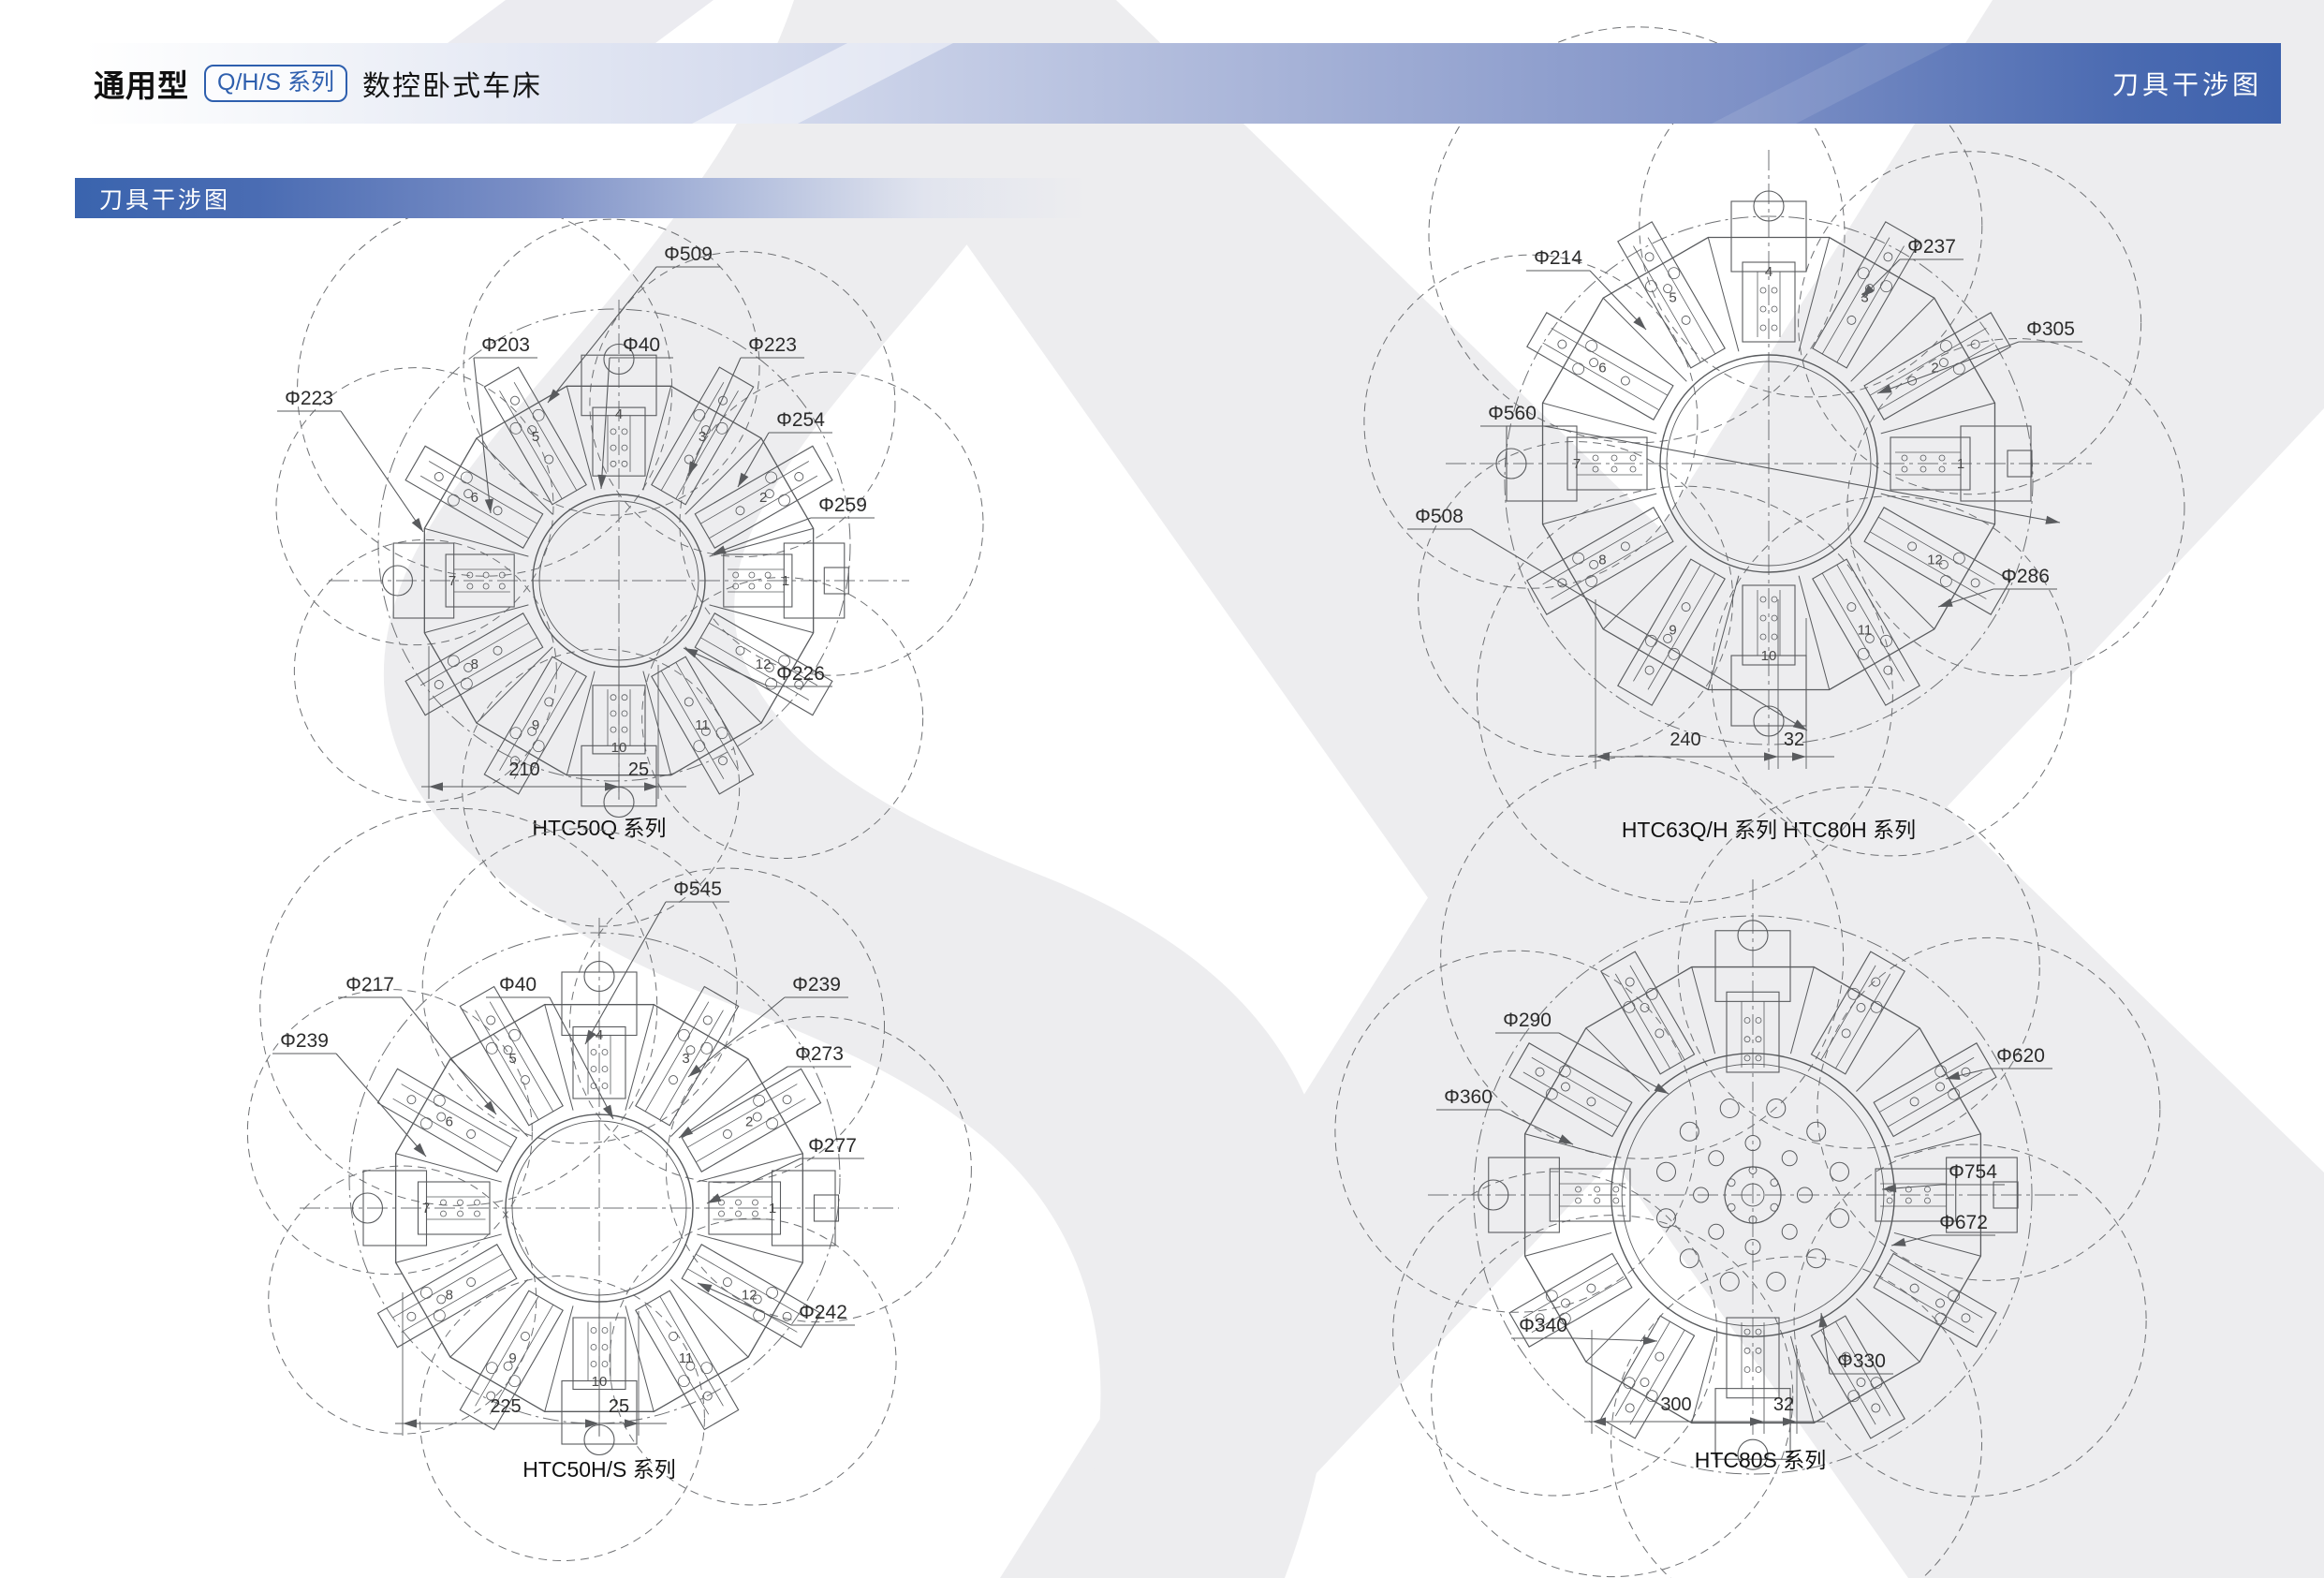 Image resolution: width=2324 pixels, height=1578 pixels. I want to click on dimension-label: 300, so click(1675, 1404).